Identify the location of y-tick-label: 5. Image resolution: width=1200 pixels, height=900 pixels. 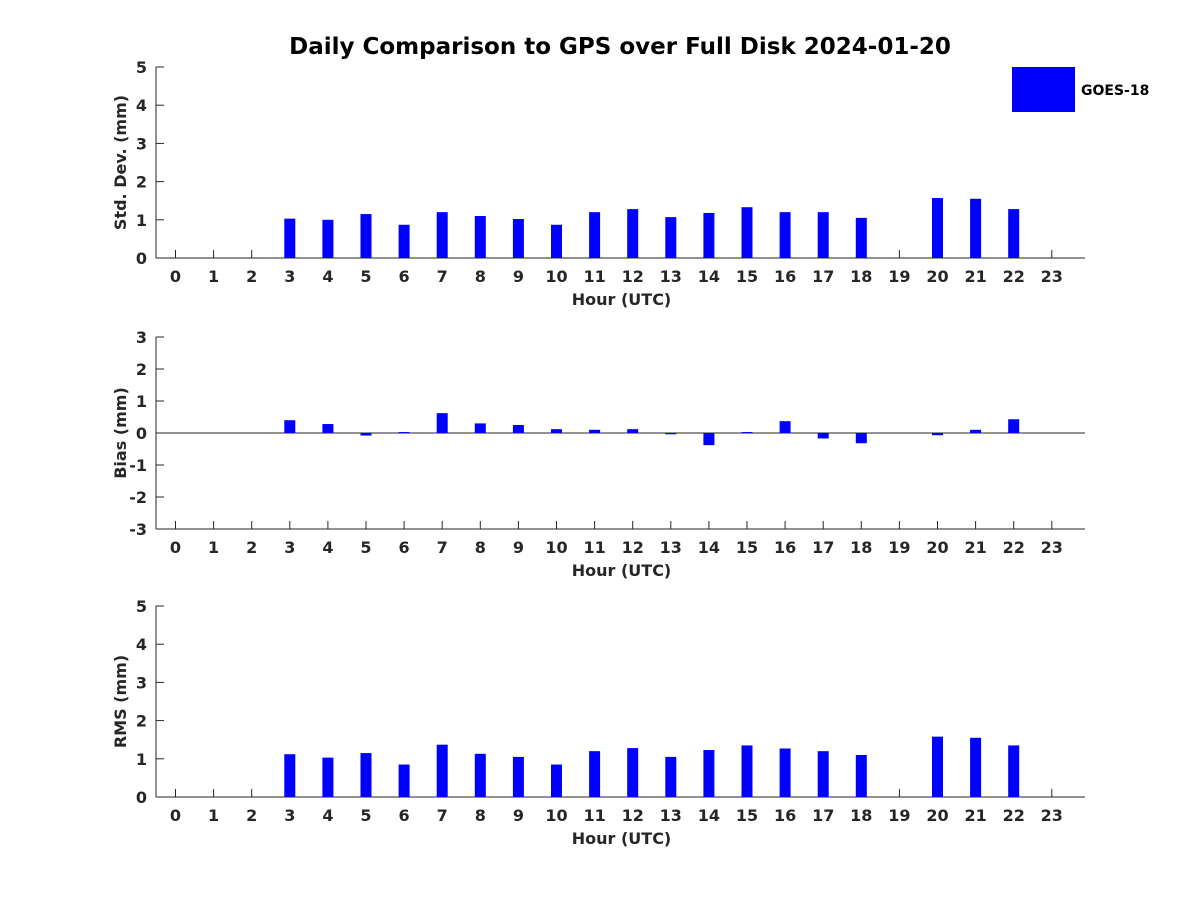
(141, 67).